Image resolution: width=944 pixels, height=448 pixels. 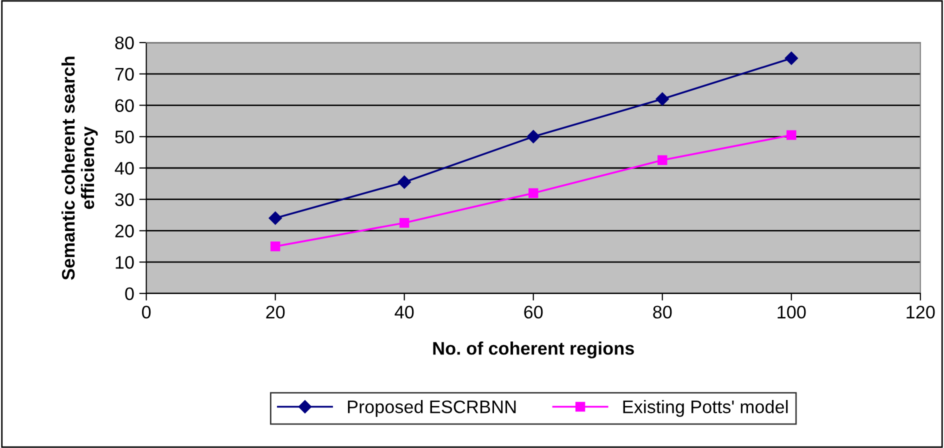 What do you see at coordinates (125, 262) in the screenshot?
I see `y-tick-label: 10` at bounding box center [125, 262].